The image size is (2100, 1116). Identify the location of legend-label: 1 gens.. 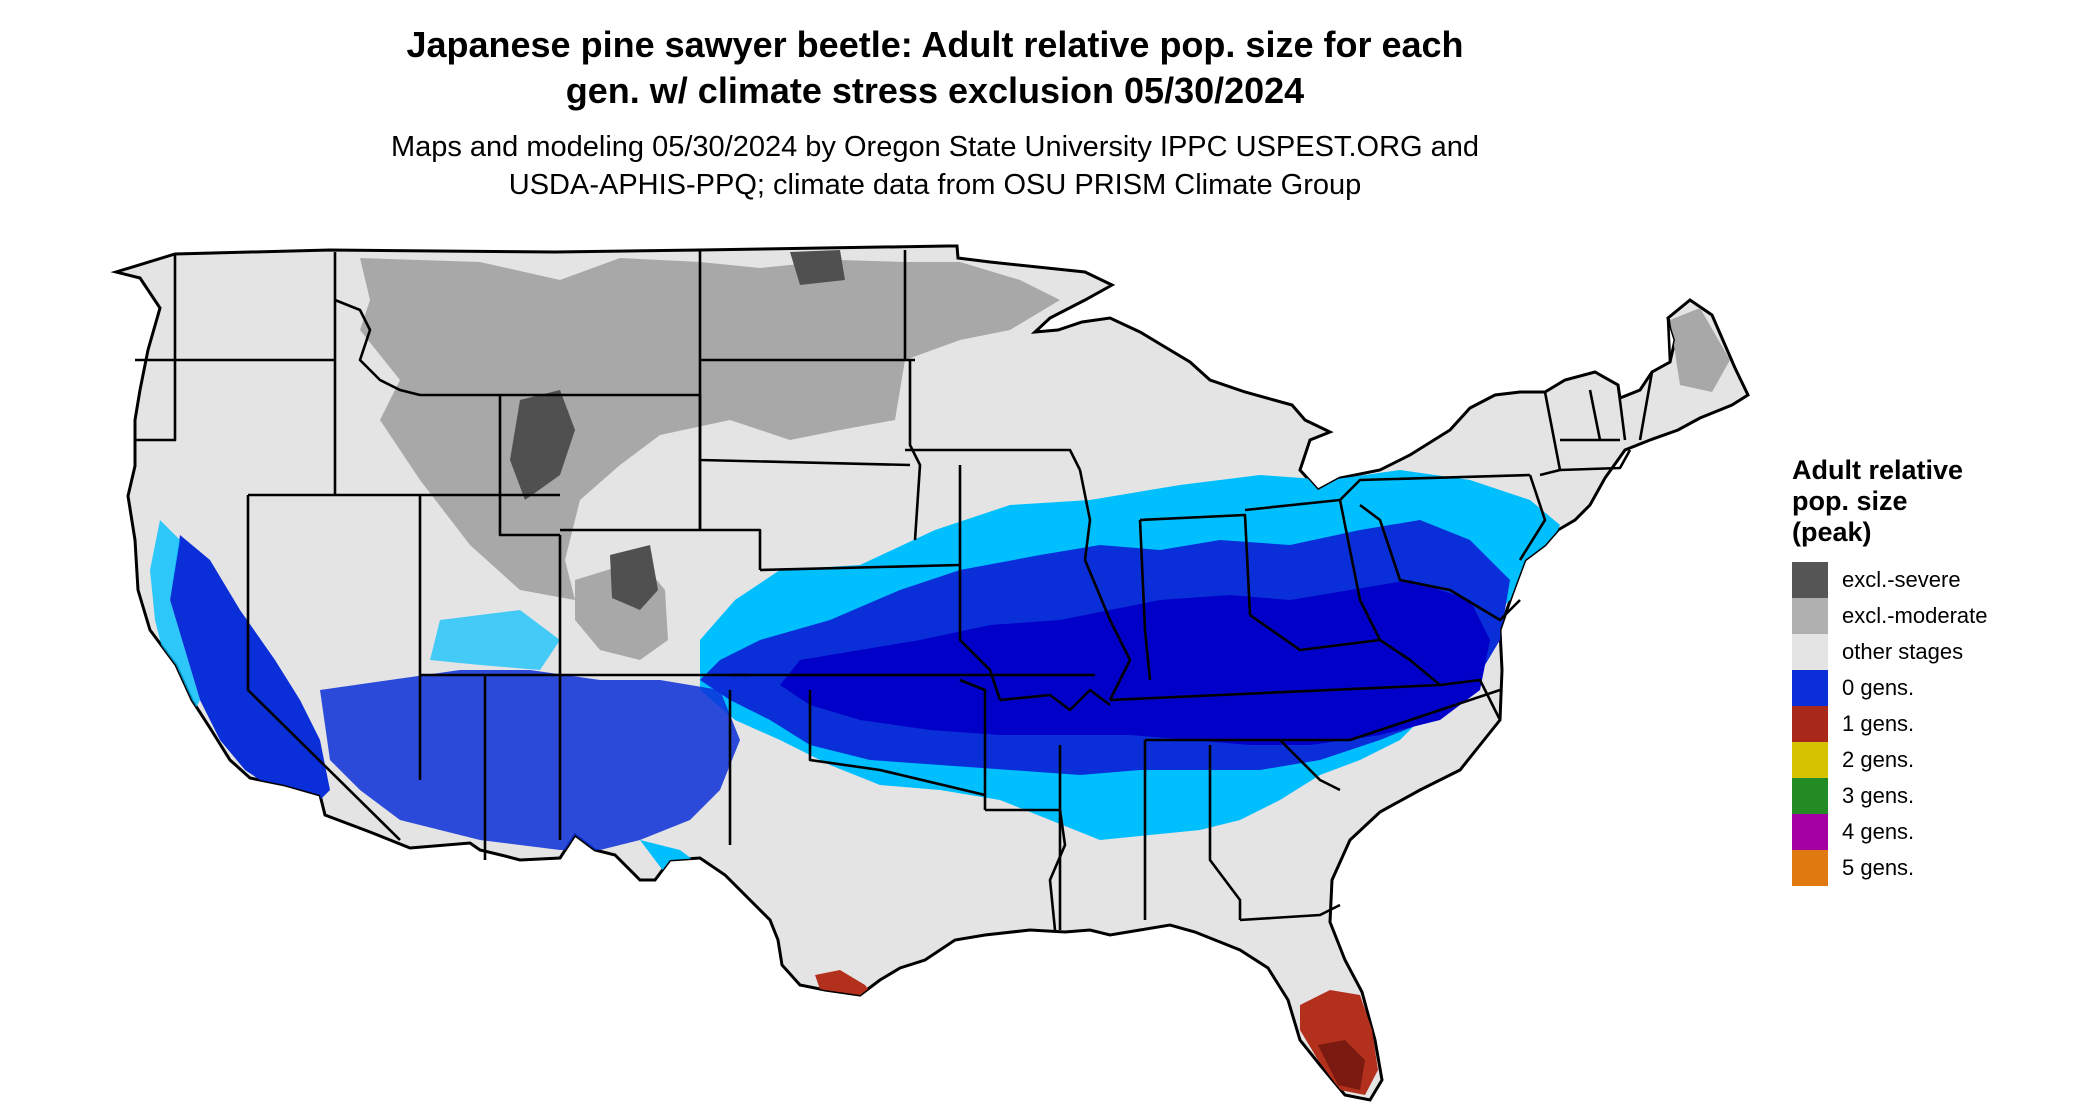
(1878, 723).